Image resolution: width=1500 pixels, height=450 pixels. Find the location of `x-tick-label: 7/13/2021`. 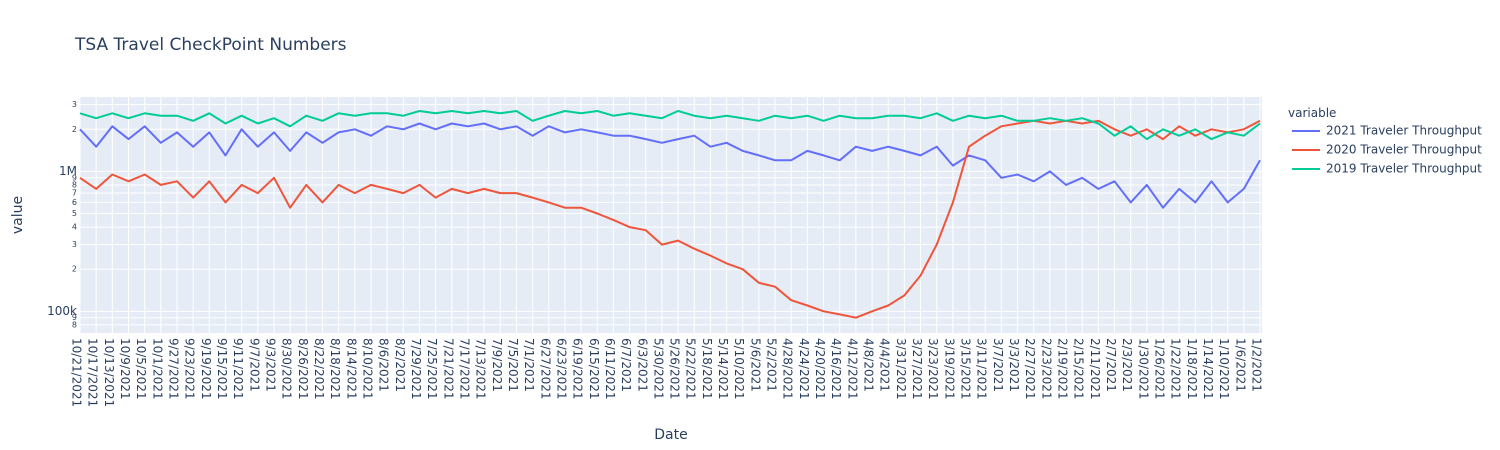

x-tick-label: 7/13/2021 is located at coordinates (481, 369).